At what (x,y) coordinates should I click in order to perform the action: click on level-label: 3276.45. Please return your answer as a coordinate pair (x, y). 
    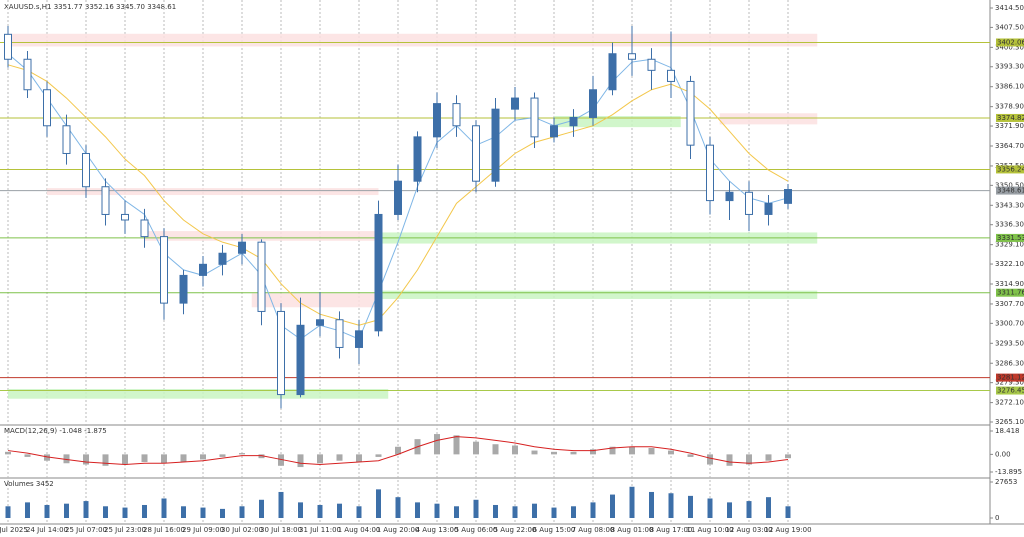
    Looking at the image, I should click on (1010, 391).